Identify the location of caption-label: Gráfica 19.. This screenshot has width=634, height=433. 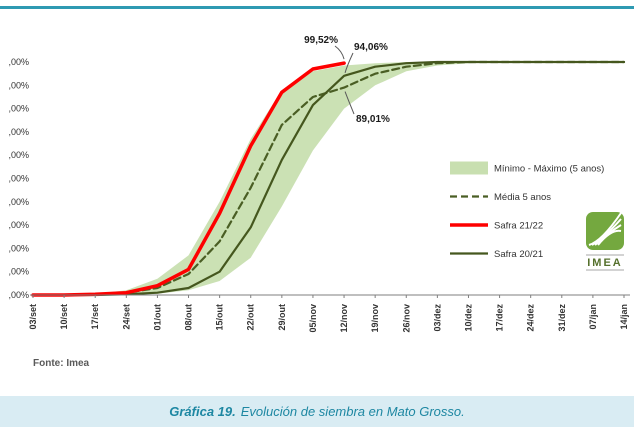
(202, 411).